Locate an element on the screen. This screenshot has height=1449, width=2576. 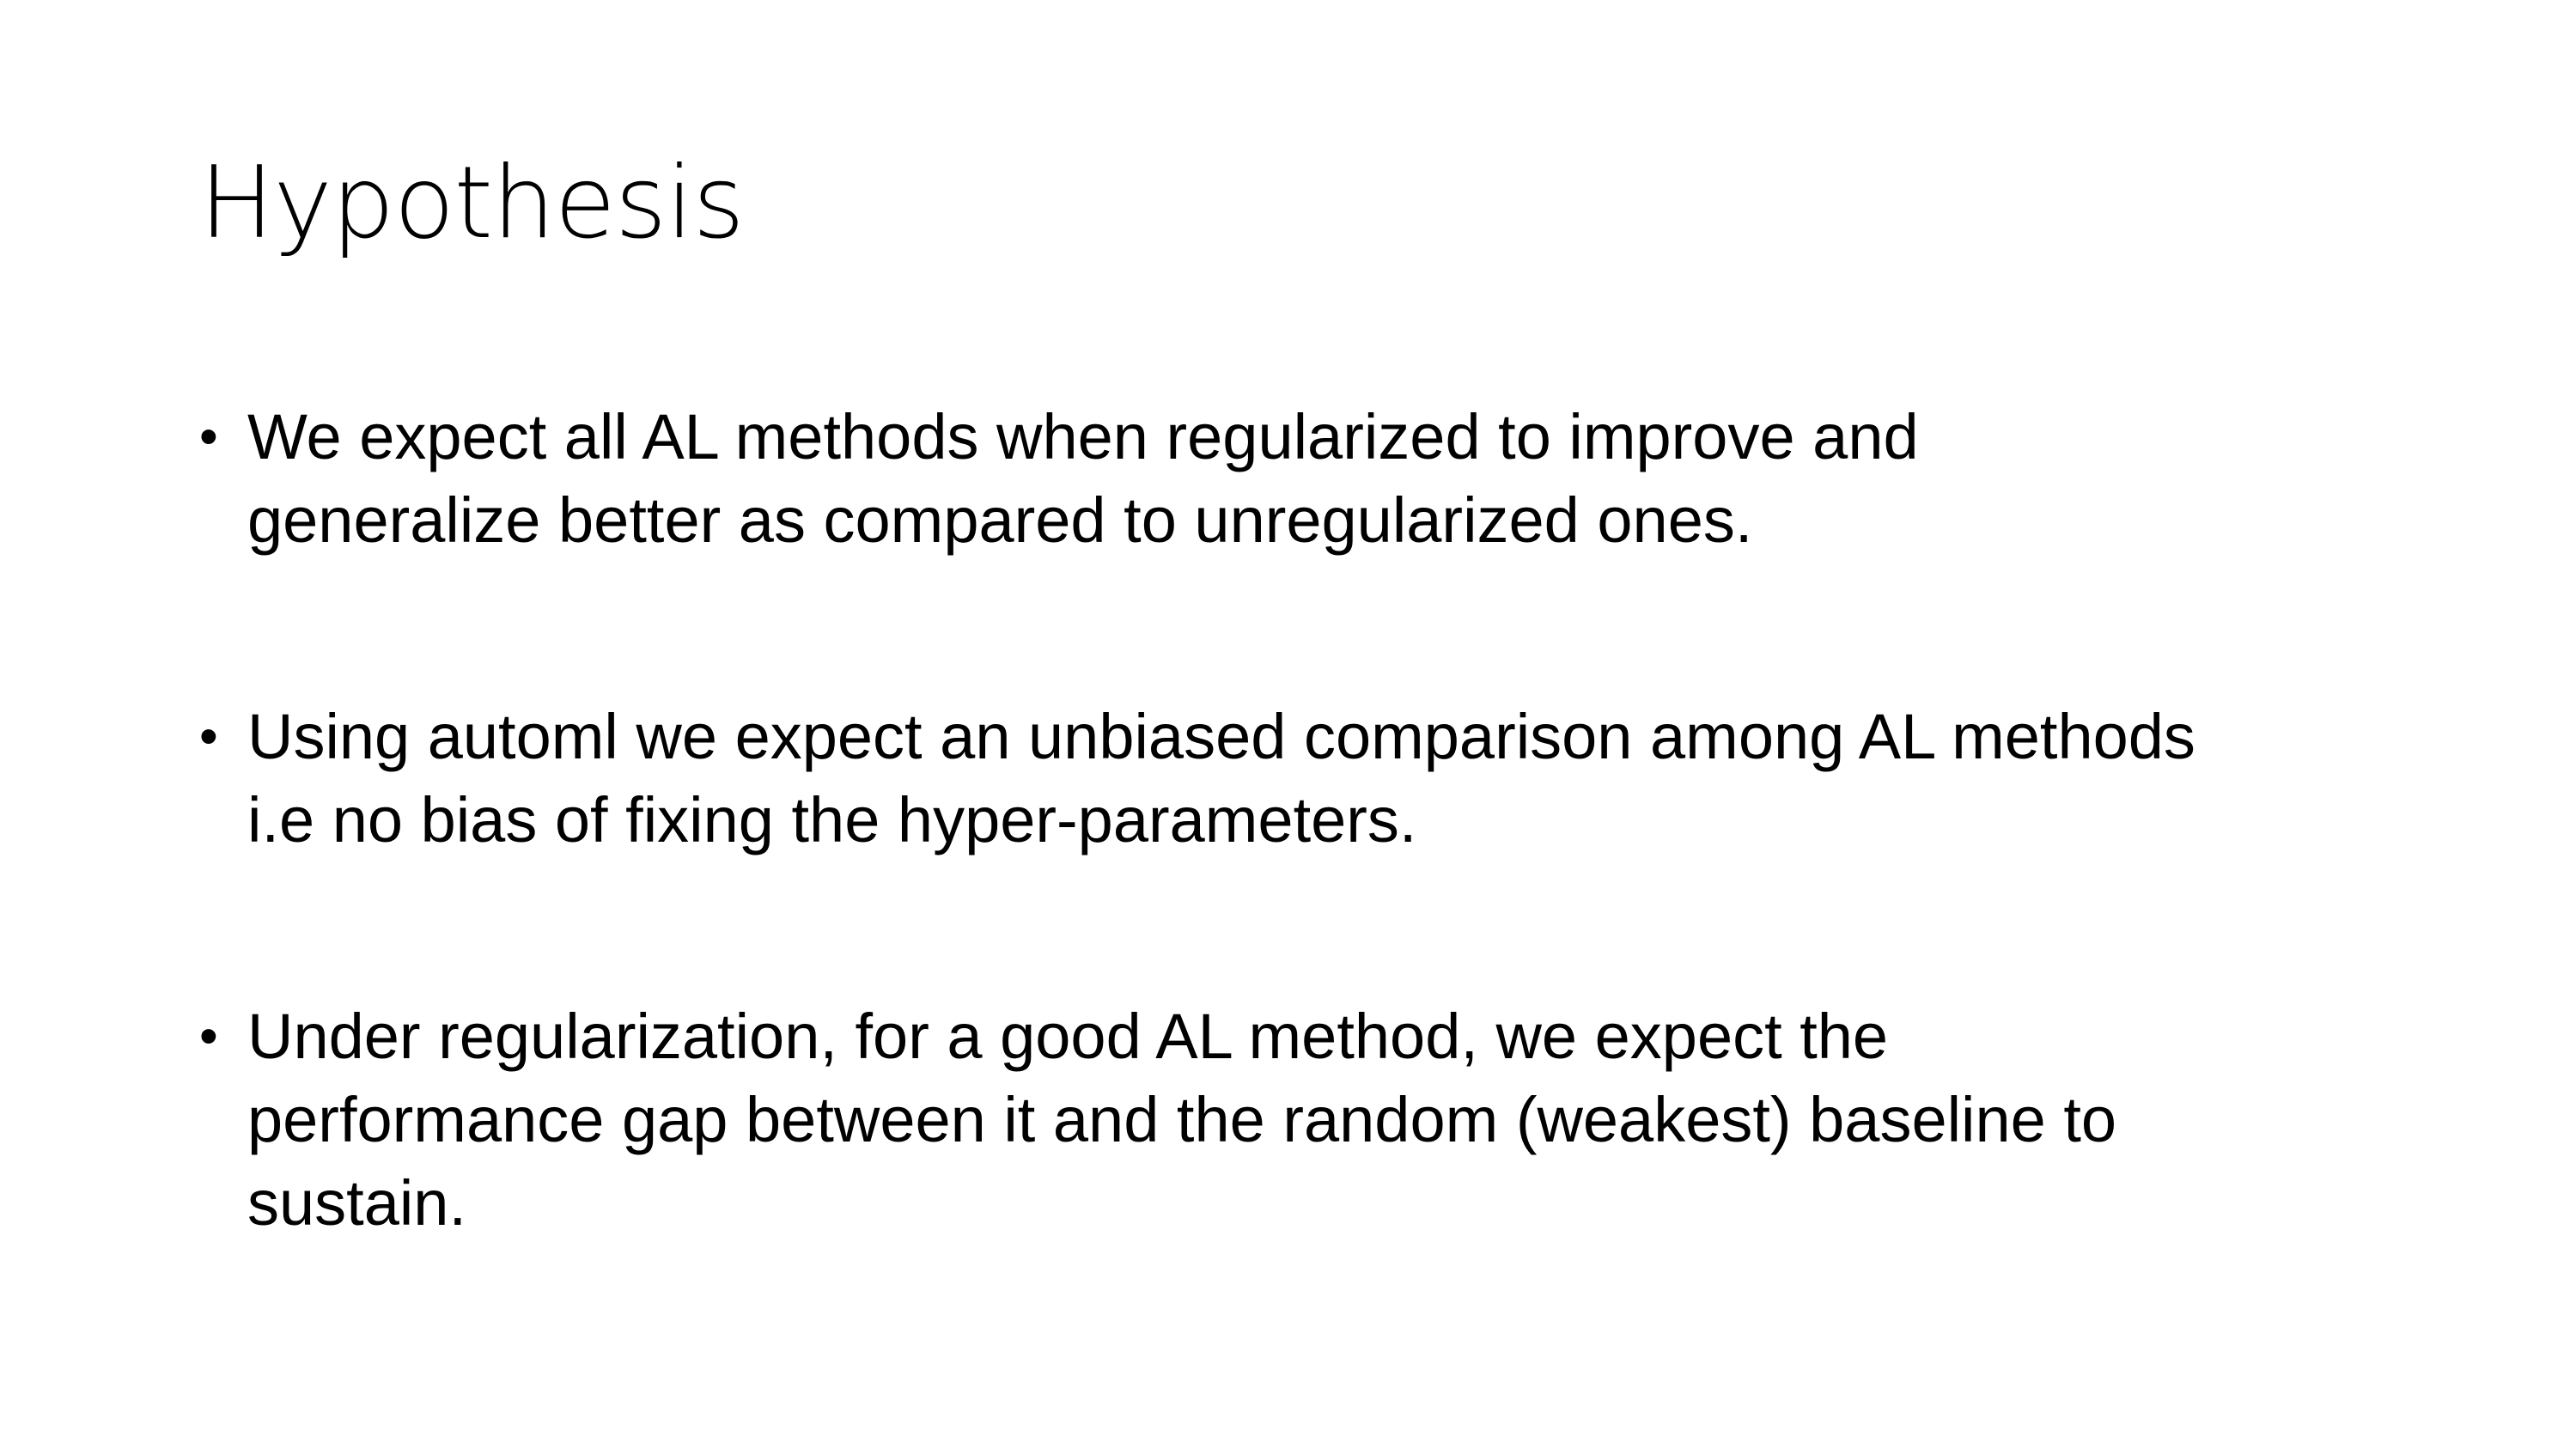
bullet-line: sustain. is located at coordinates (357, 1203).